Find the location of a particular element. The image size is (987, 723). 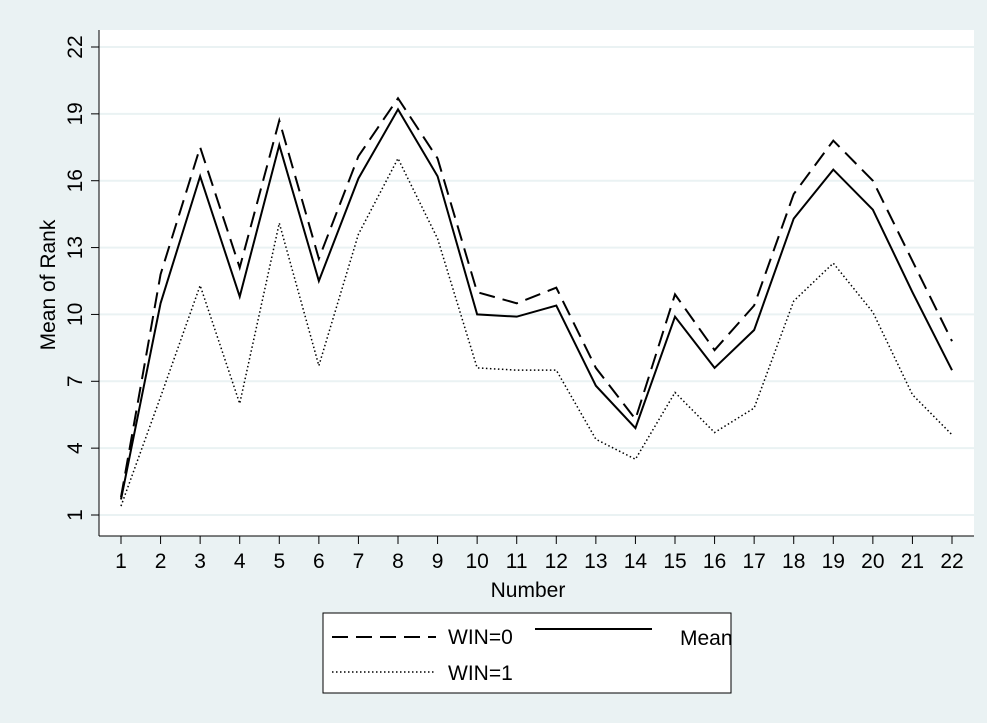

x-tick-label: 5 is located at coordinates (279, 561).